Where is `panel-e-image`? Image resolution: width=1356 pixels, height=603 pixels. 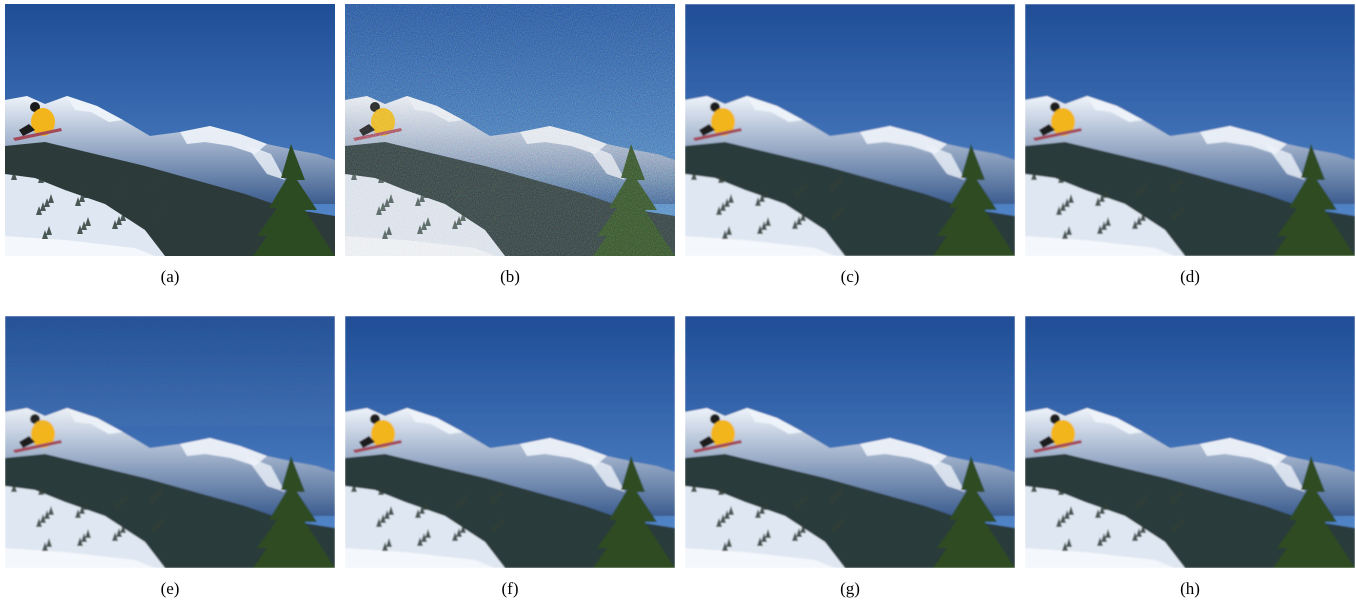
panel-e-image is located at coordinates (170, 442).